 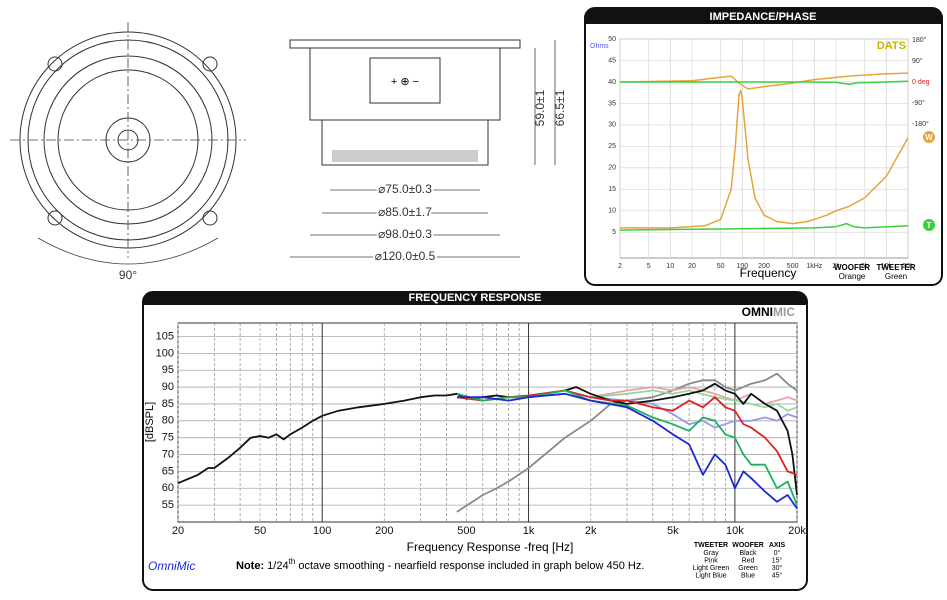 I want to click on legend-cell: Blue, so click(x=748, y=575).